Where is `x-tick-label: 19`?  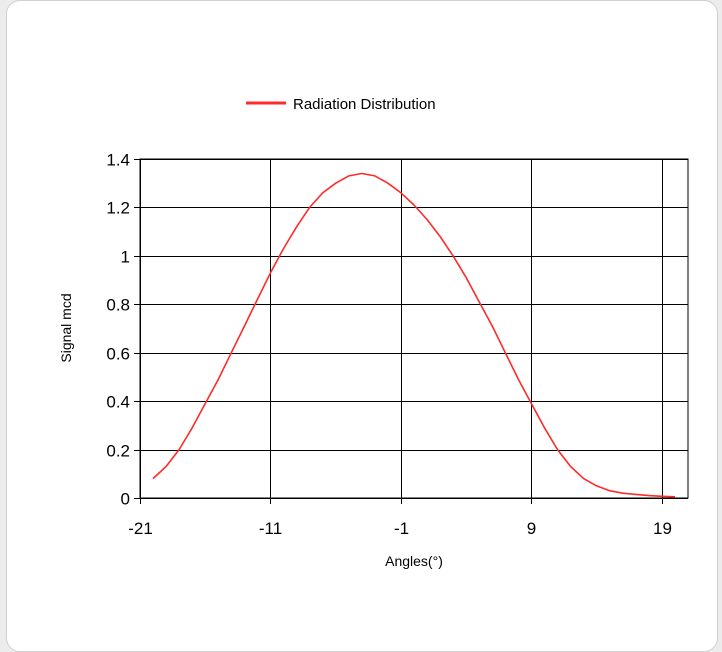
x-tick-label: 19 is located at coordinates (662, 528).